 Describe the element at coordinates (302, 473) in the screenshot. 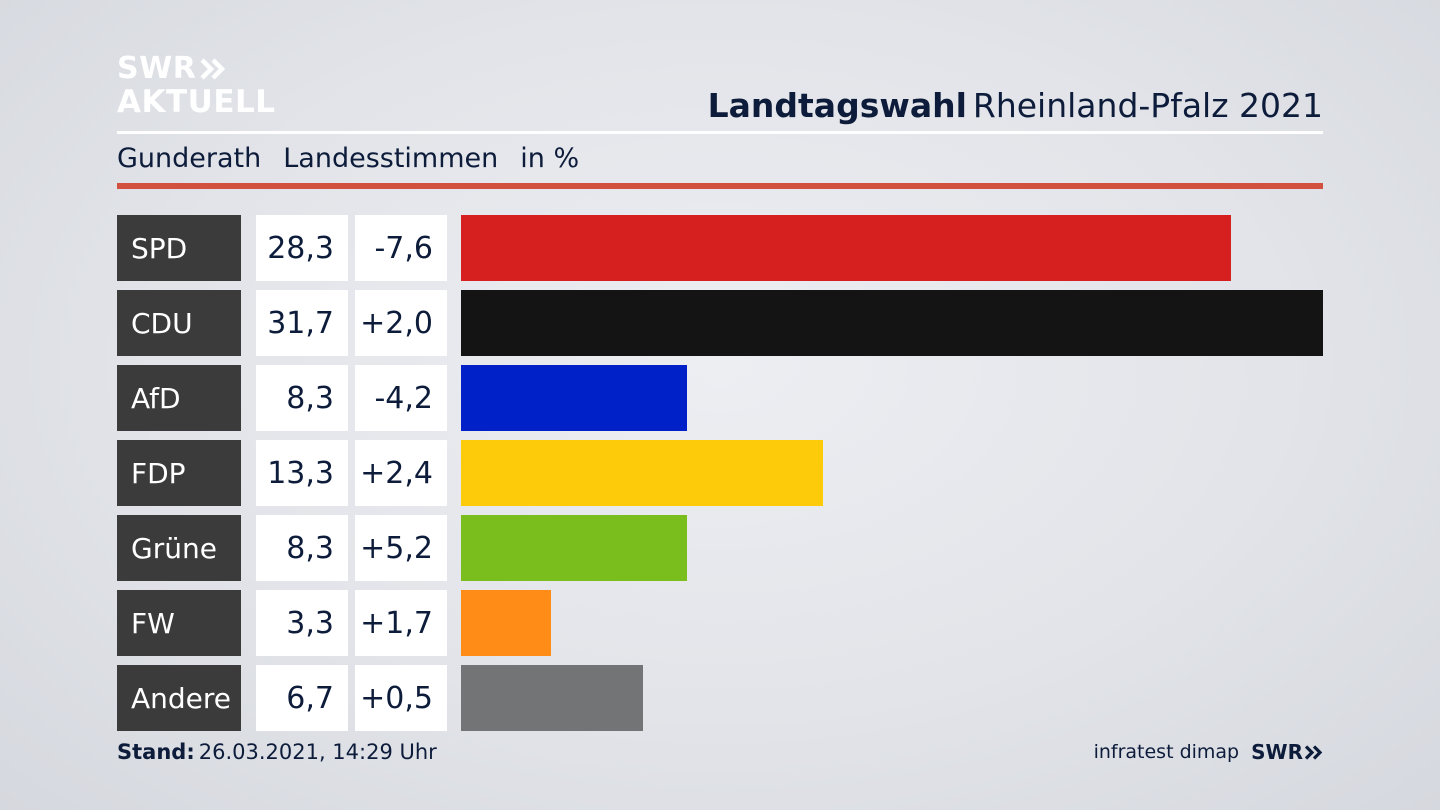

I see `value-label-fdp: 13,3` at that location.